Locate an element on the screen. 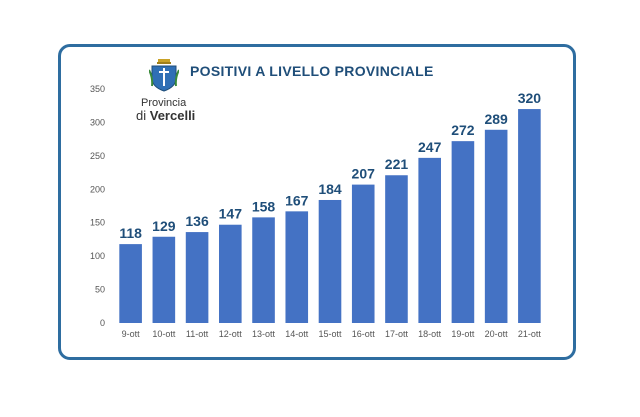 Image resolution: width=640 pixels, height=417 pixels. data-label: 158 is located at coordinates (264, 206).